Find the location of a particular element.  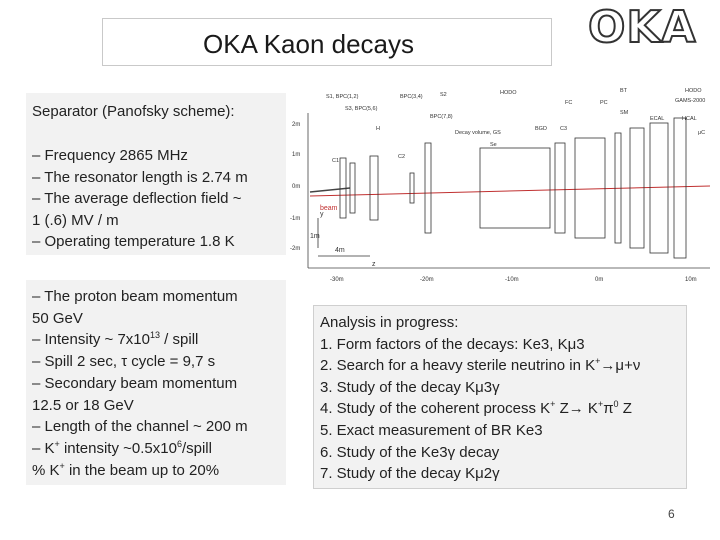

component-label: μC is located at coordinates (701, 133).